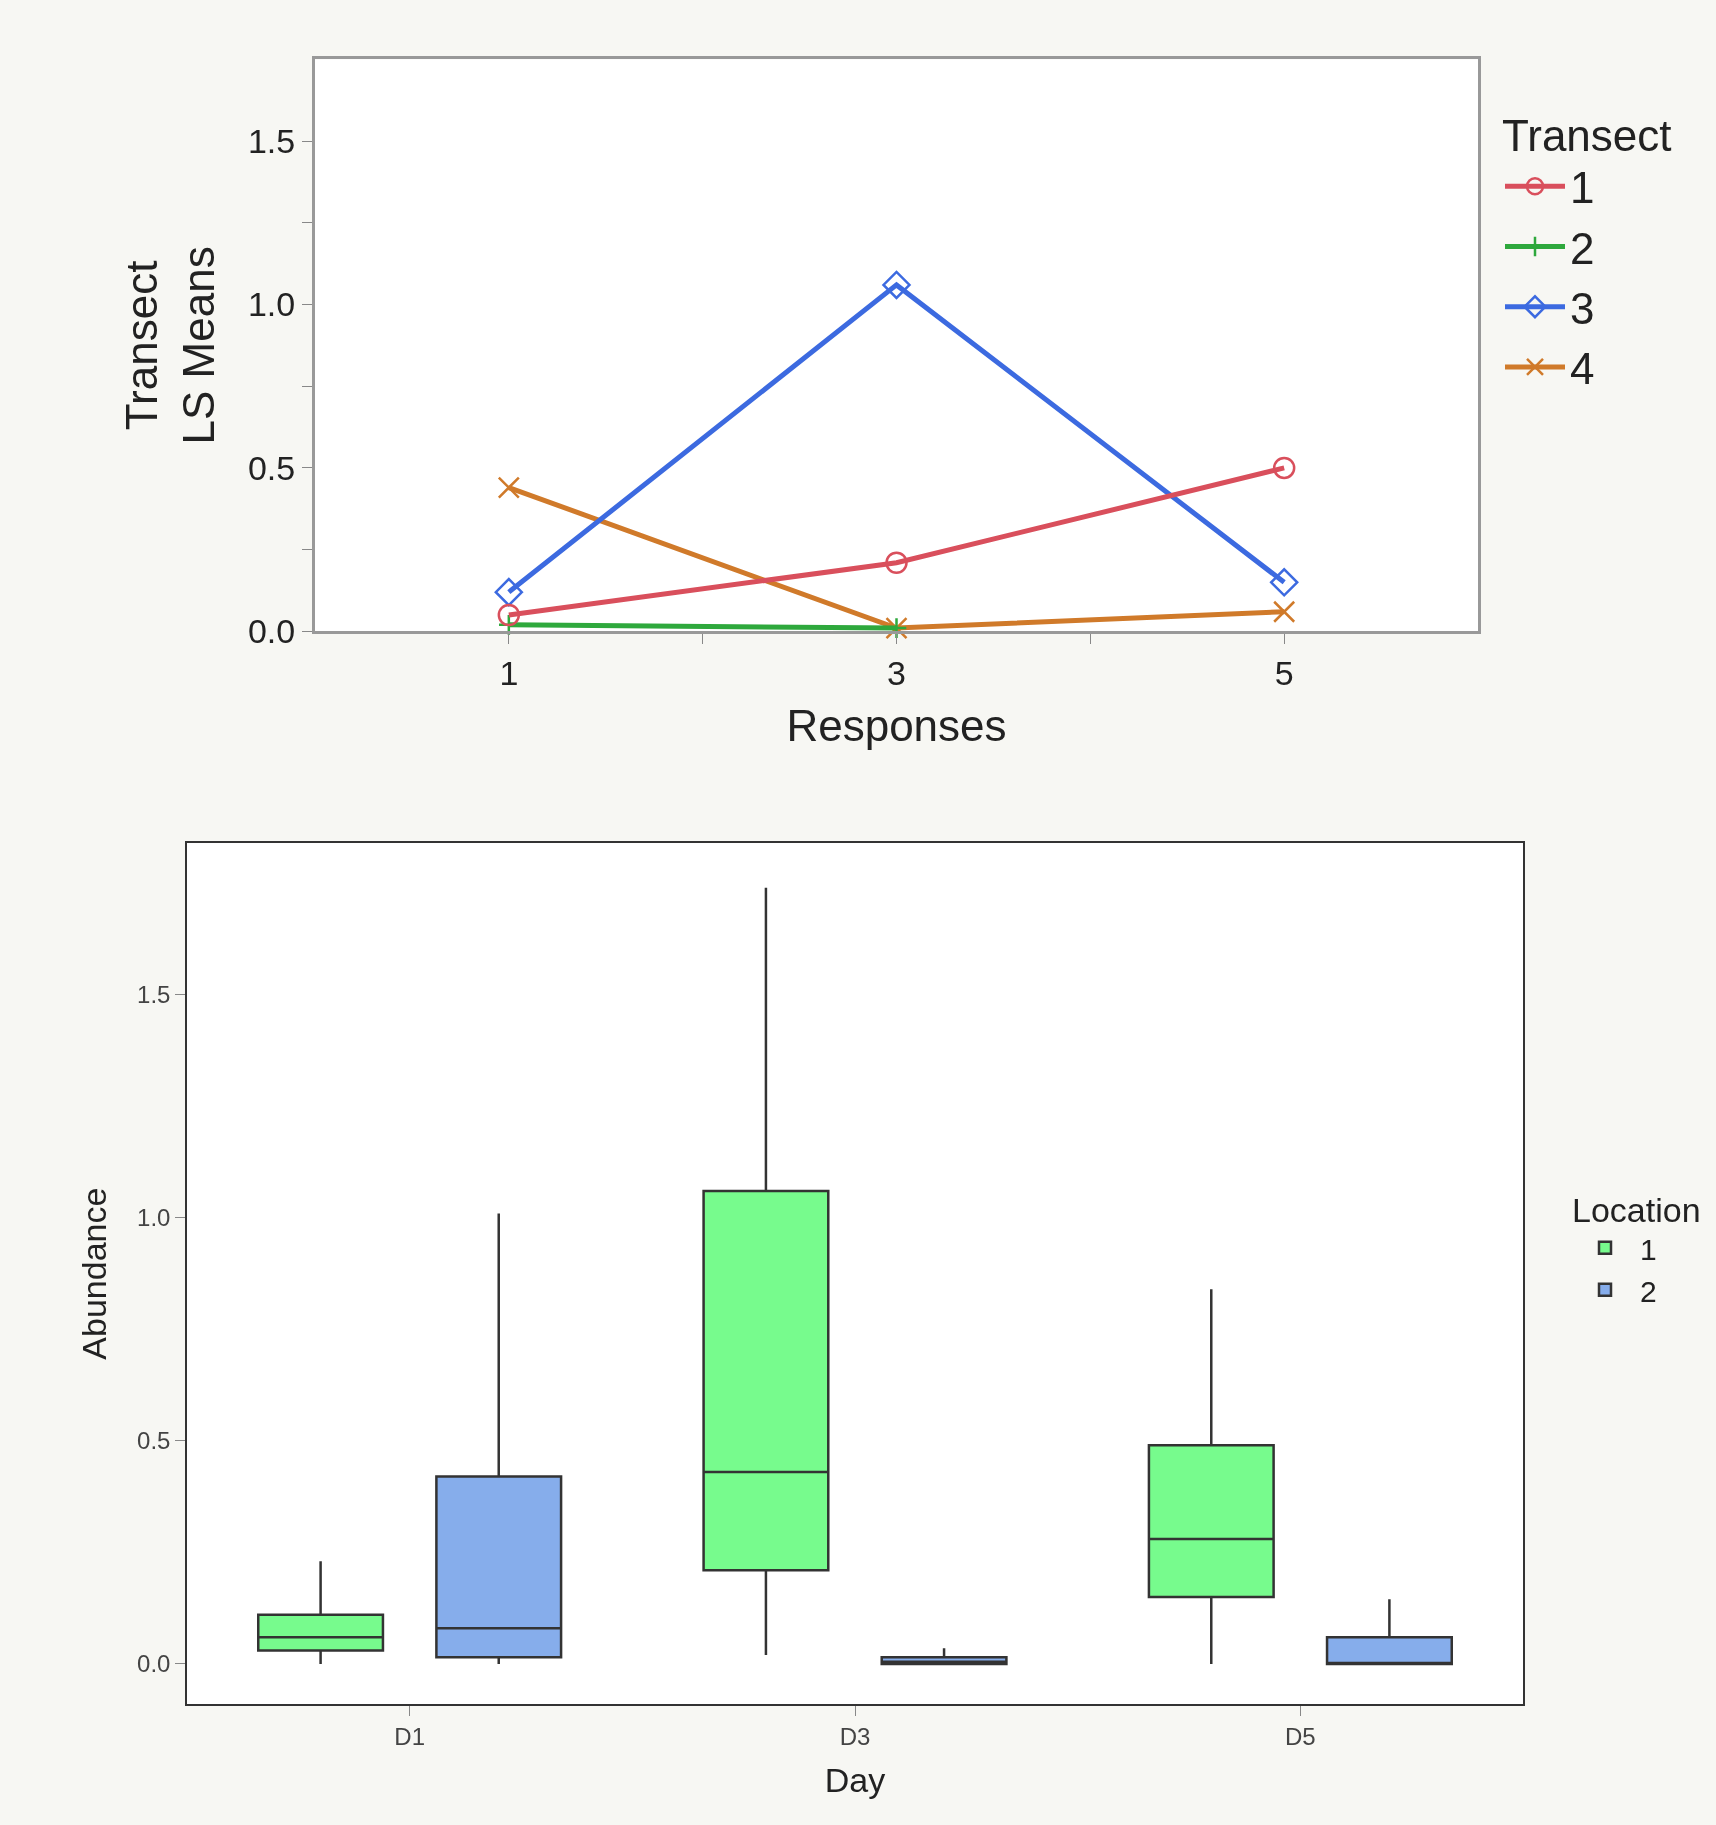 This screenshot has width=1716, height=1825. Describe the element at coordinates (896, 673) in the screenshot. I see `x-tick-label: 3` at that location.